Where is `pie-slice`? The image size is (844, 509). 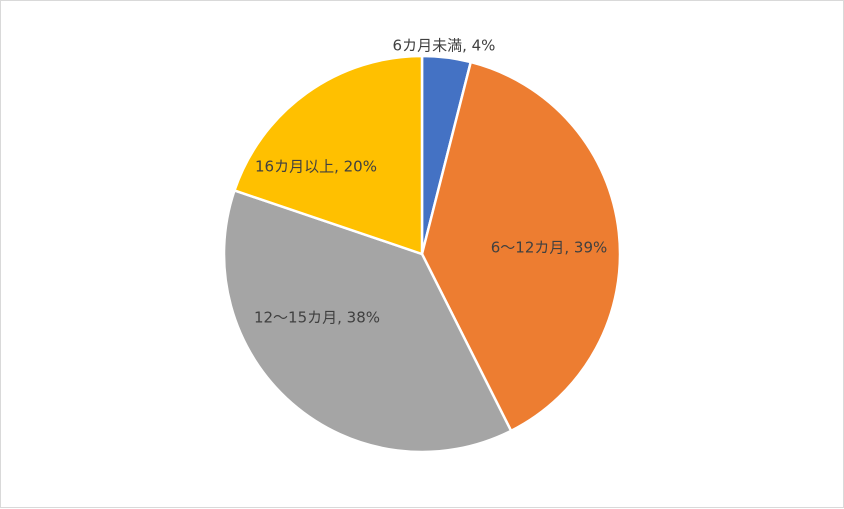
pie-slice is located at coordinates (328, 155).